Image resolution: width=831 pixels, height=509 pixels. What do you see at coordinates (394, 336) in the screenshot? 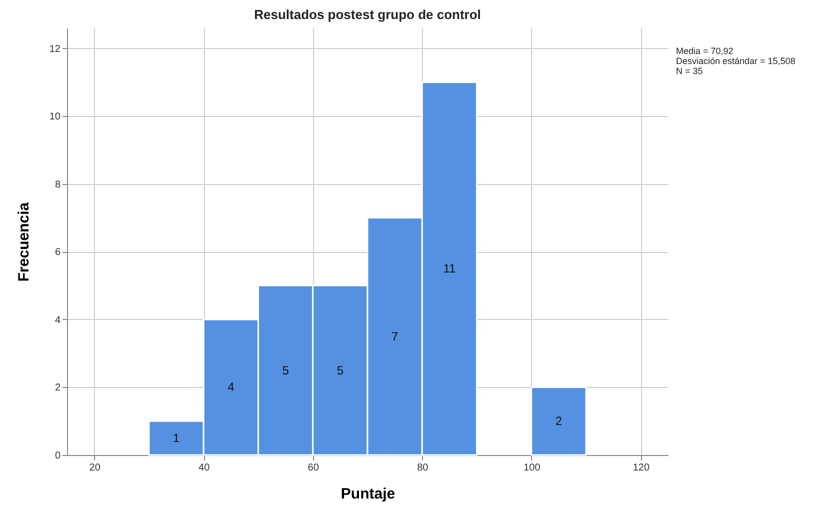
I see `data-label: 7` at bounding box center [394, 336].